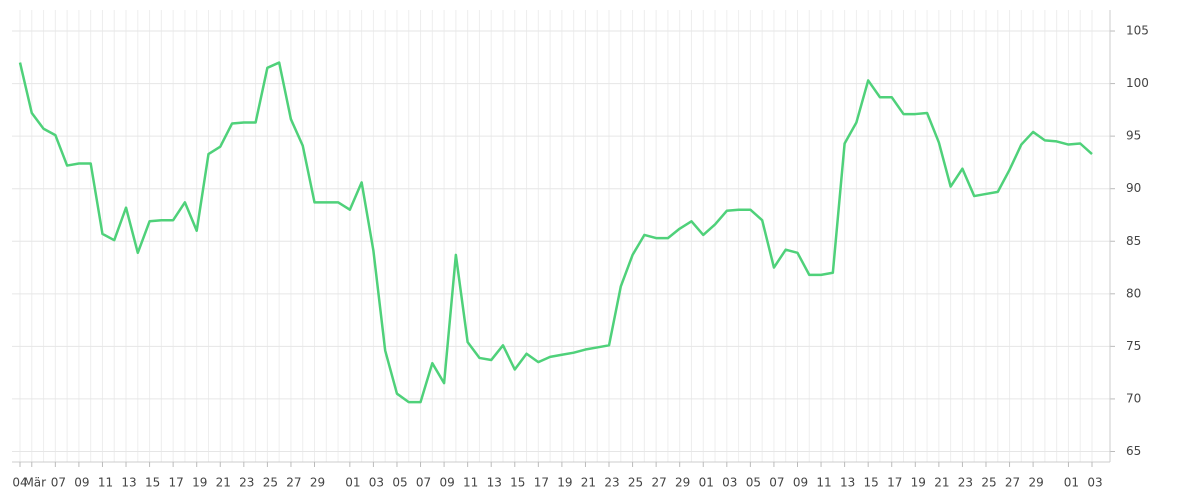 The height and width of the screenshot is (500, 1200). Describe the element at coordinates (1133, 346) in the screenshot. I see `y-tick-label: 75` at that location.